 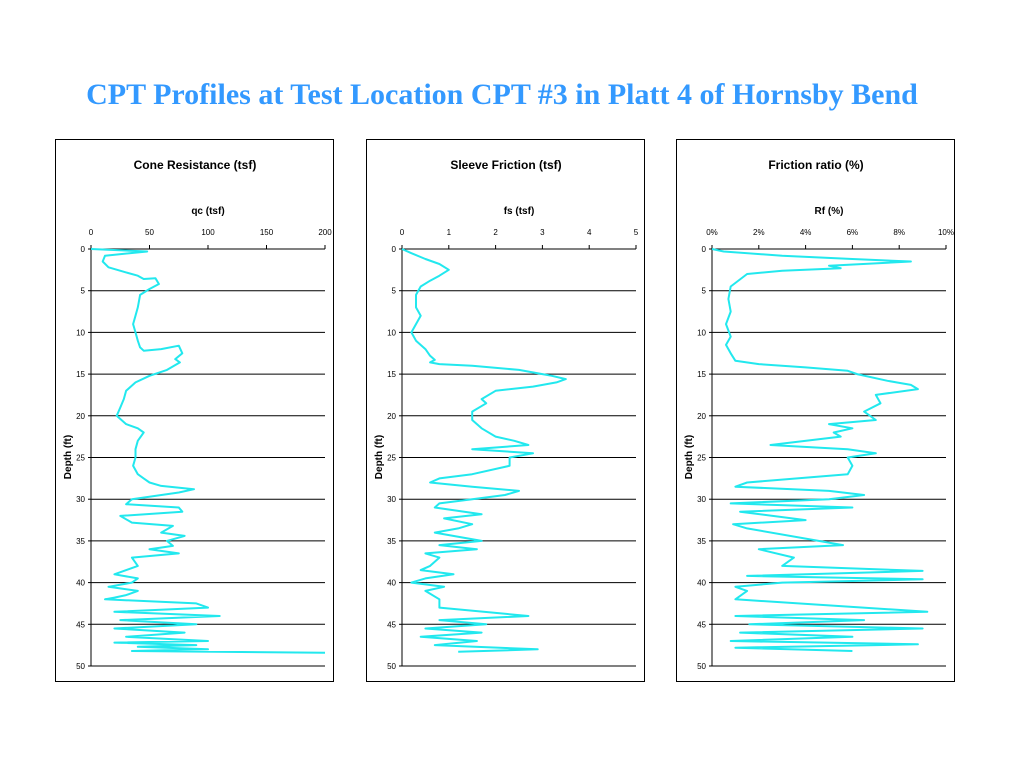 What do you see at coordinates (505, 165) in the screenshot?
I see `chart-title: Sleeve Friction (tsf)` at bounding box center [505, 165].